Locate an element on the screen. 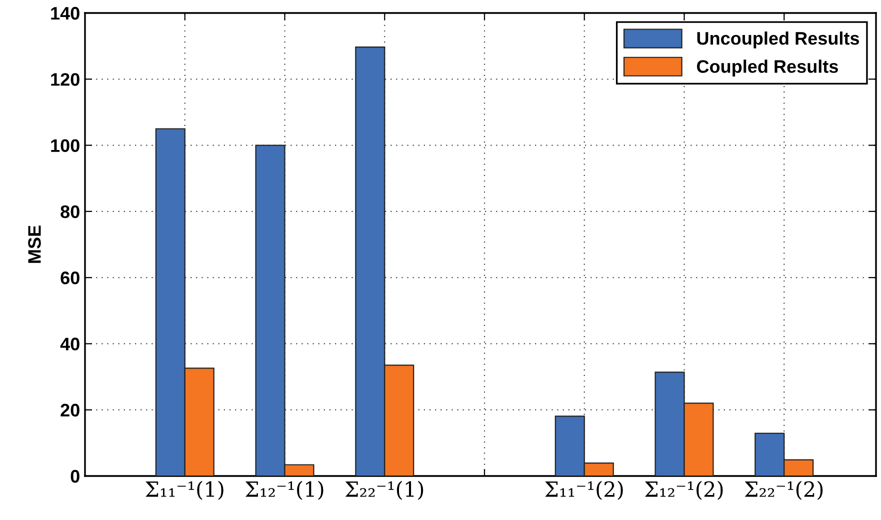 This screenshot has height=520, width=881. y-tick-label: 80 is located at coordinates (70, 211).